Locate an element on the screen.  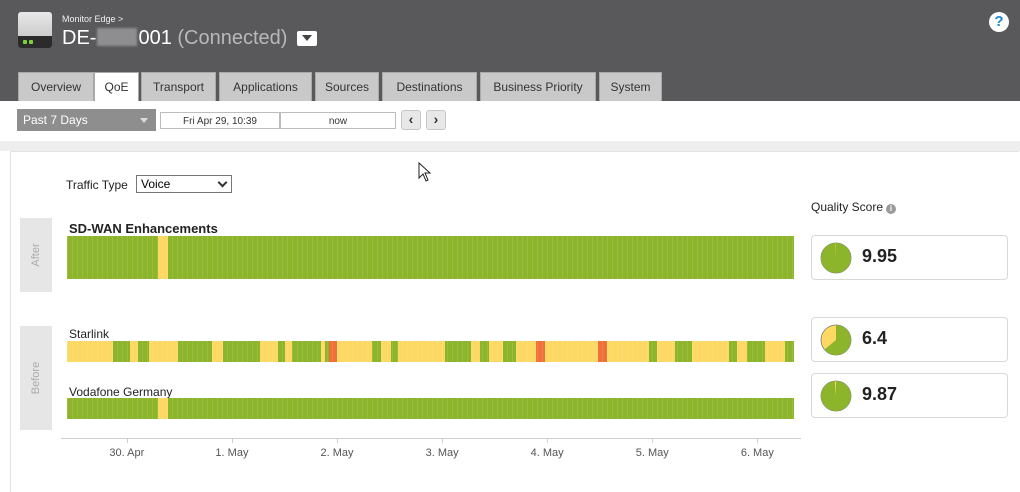
after-label: After is located at coordinates (36, 255).